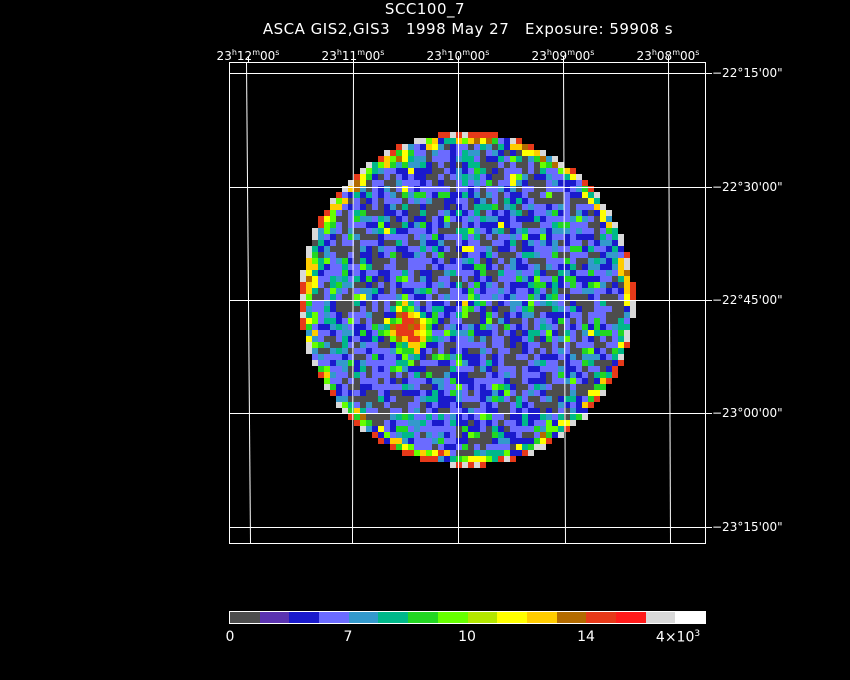  What do you see at coordinates (563, 55) in the screenshot?
I see `ra-tick-label: 23h09m00s` at bounding box center [563, 55].